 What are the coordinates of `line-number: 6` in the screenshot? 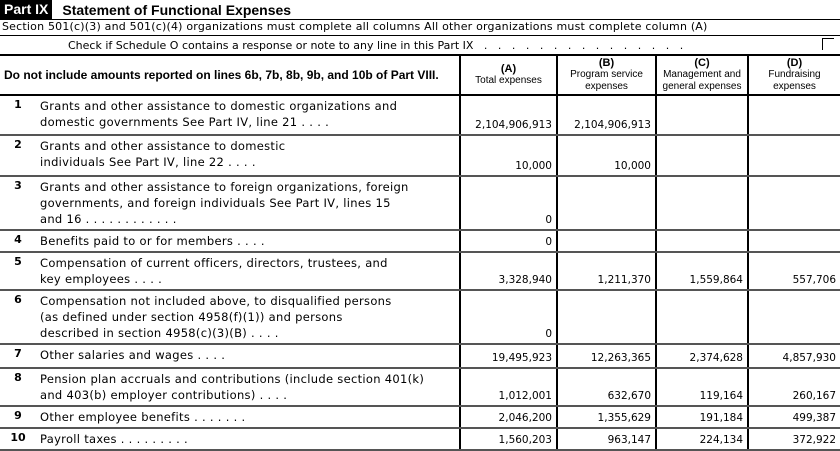 It's located at (18, 317).